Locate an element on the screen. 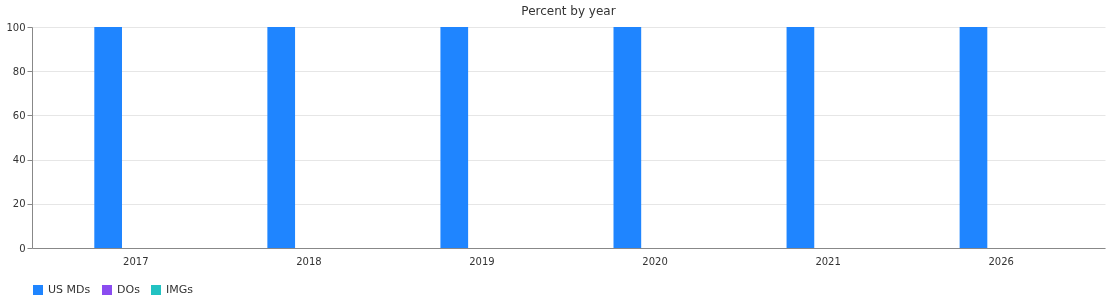 The height and width of the screenshot is (300, 1110). legend-label: IMGs is located at coordinates (180, 289).